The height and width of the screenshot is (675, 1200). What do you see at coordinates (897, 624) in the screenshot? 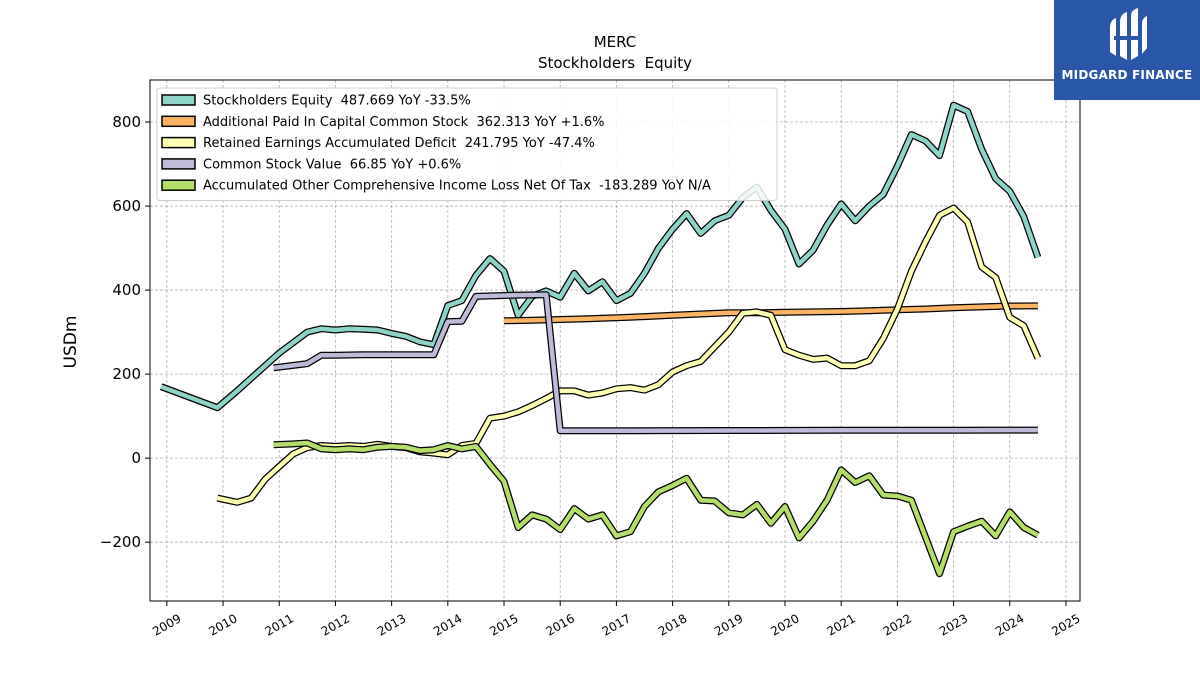
I see `x-tick-label: 2022` at bounding box center [897, 624].